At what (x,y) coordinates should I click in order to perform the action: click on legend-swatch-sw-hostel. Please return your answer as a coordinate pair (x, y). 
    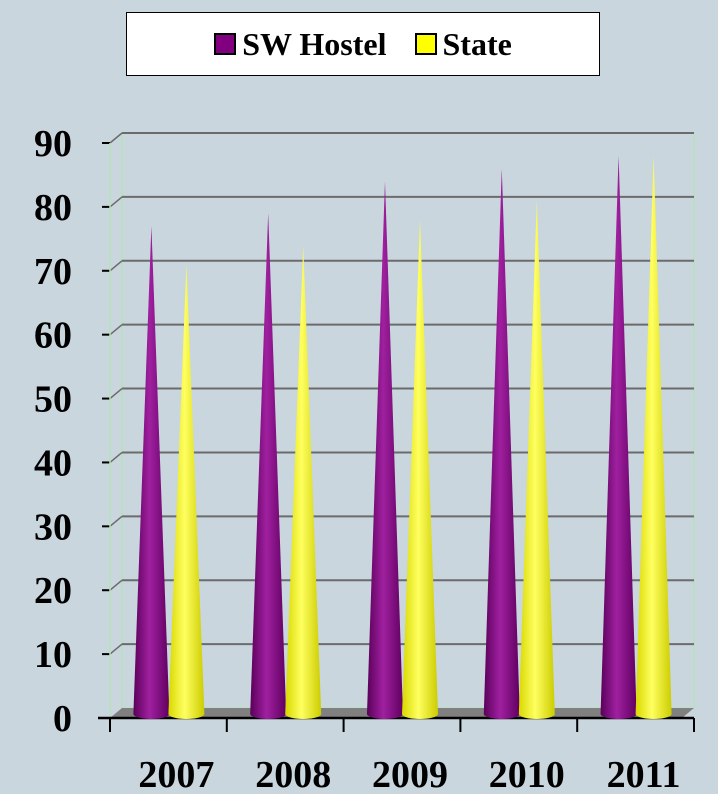
    Looking at the image, I should click on (225, 44).